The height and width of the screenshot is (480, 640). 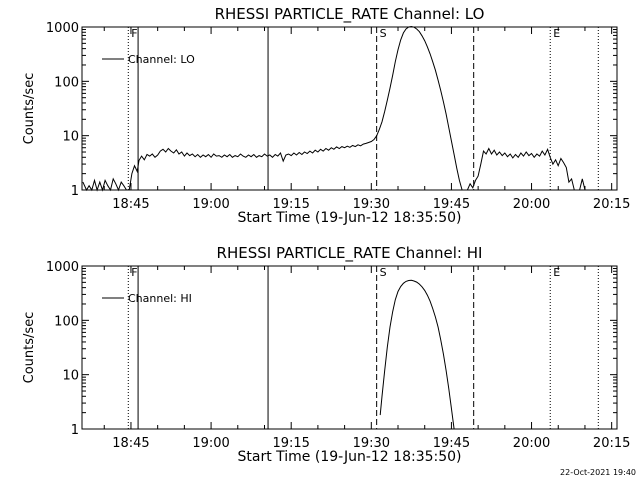 I want to click on footer-timestamp: 22-Oct-2021 19:40, so click(x=598, y=472).